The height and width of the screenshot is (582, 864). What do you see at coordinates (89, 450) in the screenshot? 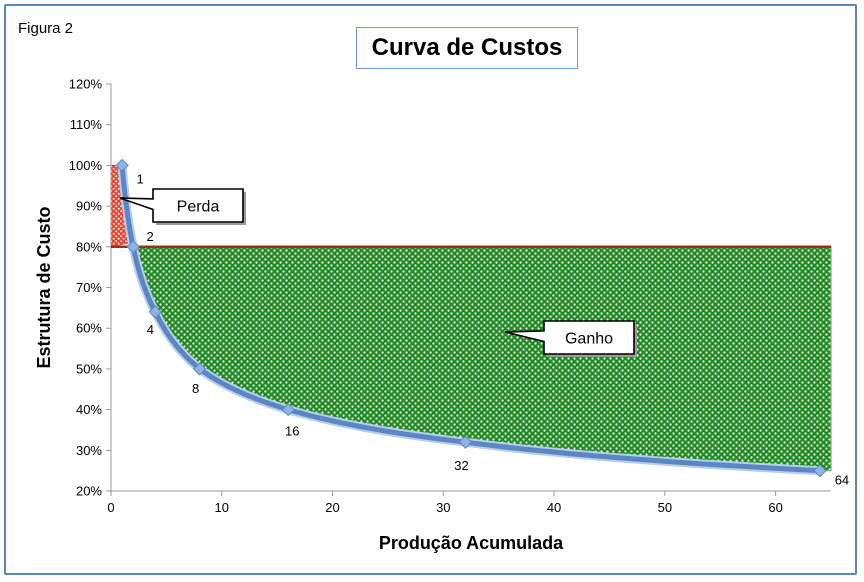
I see `y-tick-label: 30%` at bounding box center [89, 450].